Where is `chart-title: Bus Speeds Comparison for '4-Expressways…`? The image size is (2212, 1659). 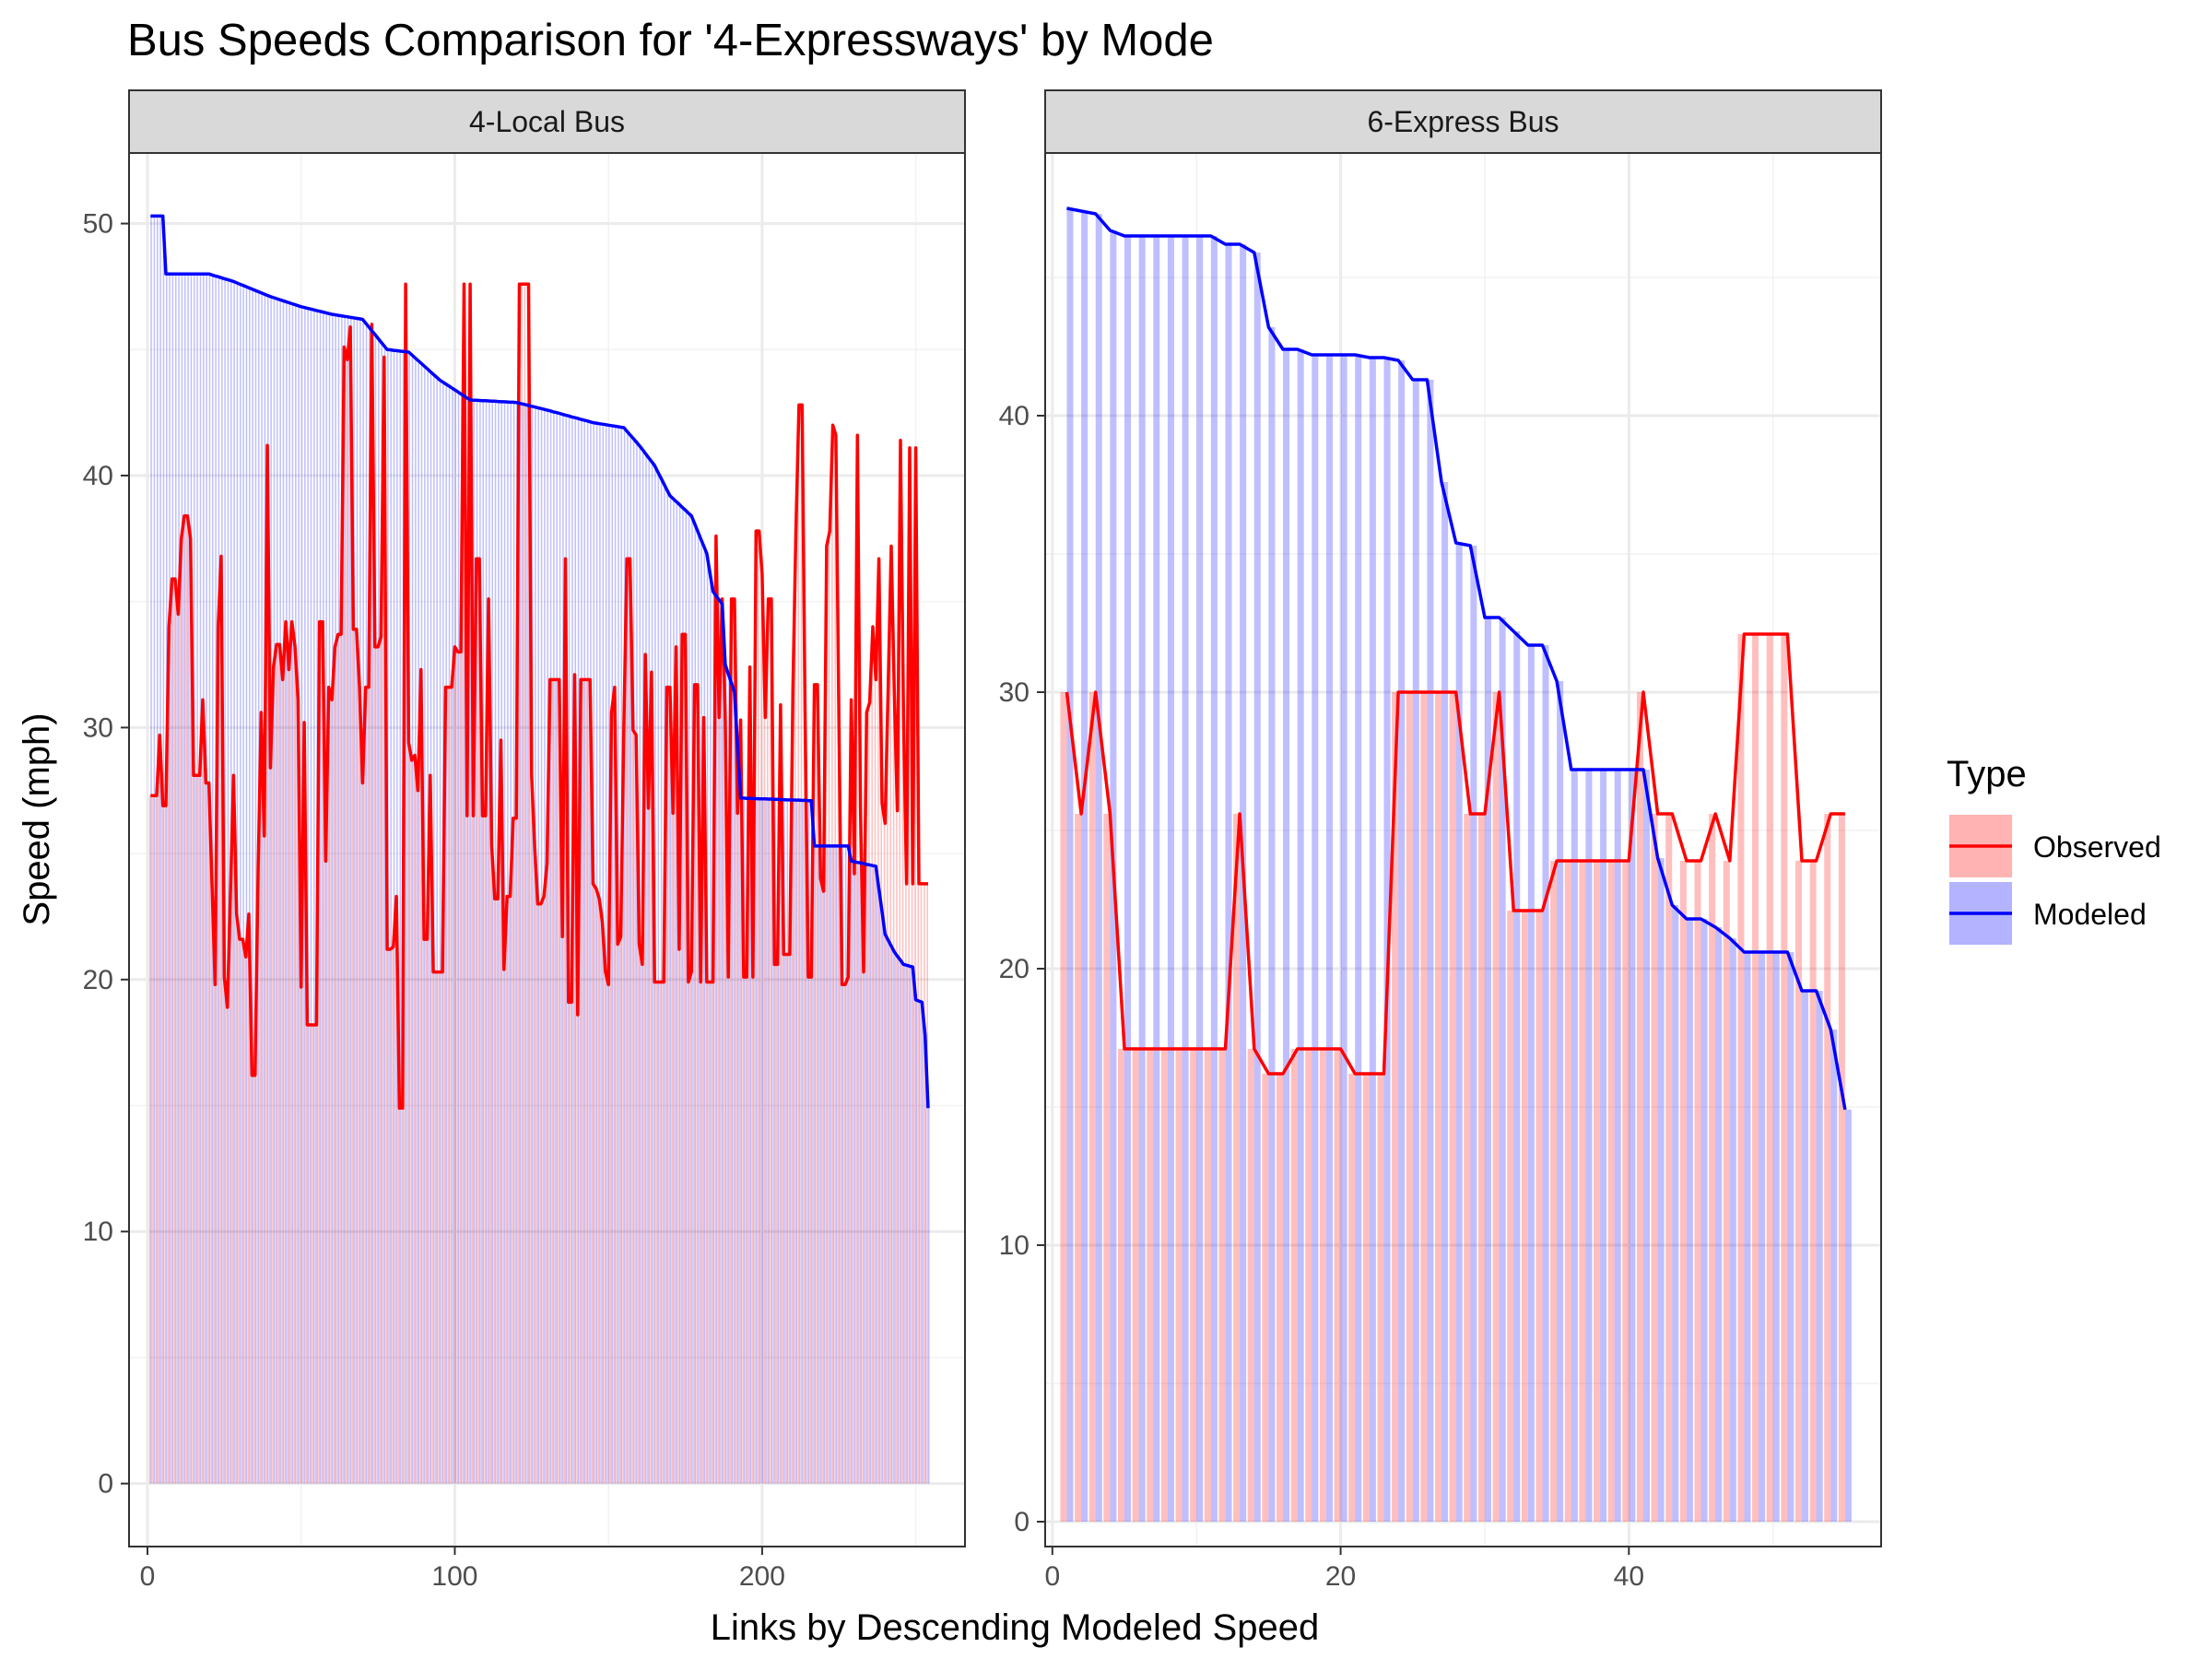 chart-title: Bus Speeds Comparison for '4-Expressways… is located at coordinates (670, 40).